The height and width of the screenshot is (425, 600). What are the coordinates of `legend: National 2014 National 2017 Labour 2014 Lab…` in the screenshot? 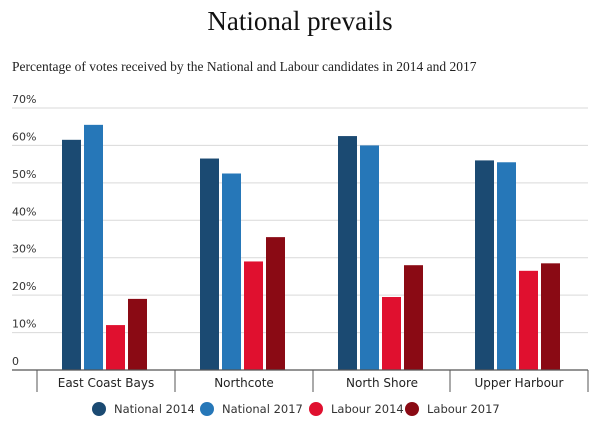 It's located at (296, 409).